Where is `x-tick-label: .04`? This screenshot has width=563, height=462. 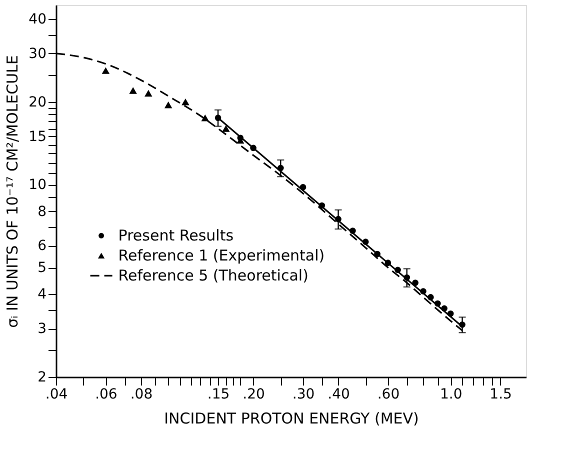 x-tick-label: .04 is located at coordinates (56, 394).